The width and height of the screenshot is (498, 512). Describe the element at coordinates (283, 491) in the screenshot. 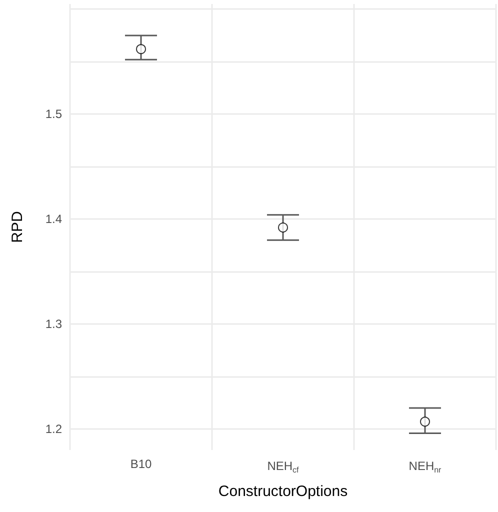

I see `x-axis-title: ConstructorOptions` at that location.